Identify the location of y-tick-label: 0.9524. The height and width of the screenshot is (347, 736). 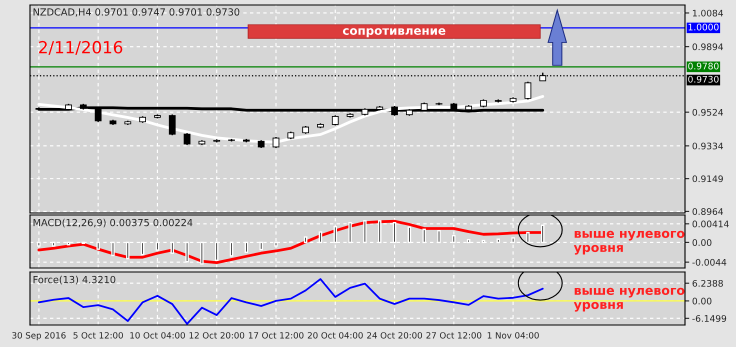
(708, 112).